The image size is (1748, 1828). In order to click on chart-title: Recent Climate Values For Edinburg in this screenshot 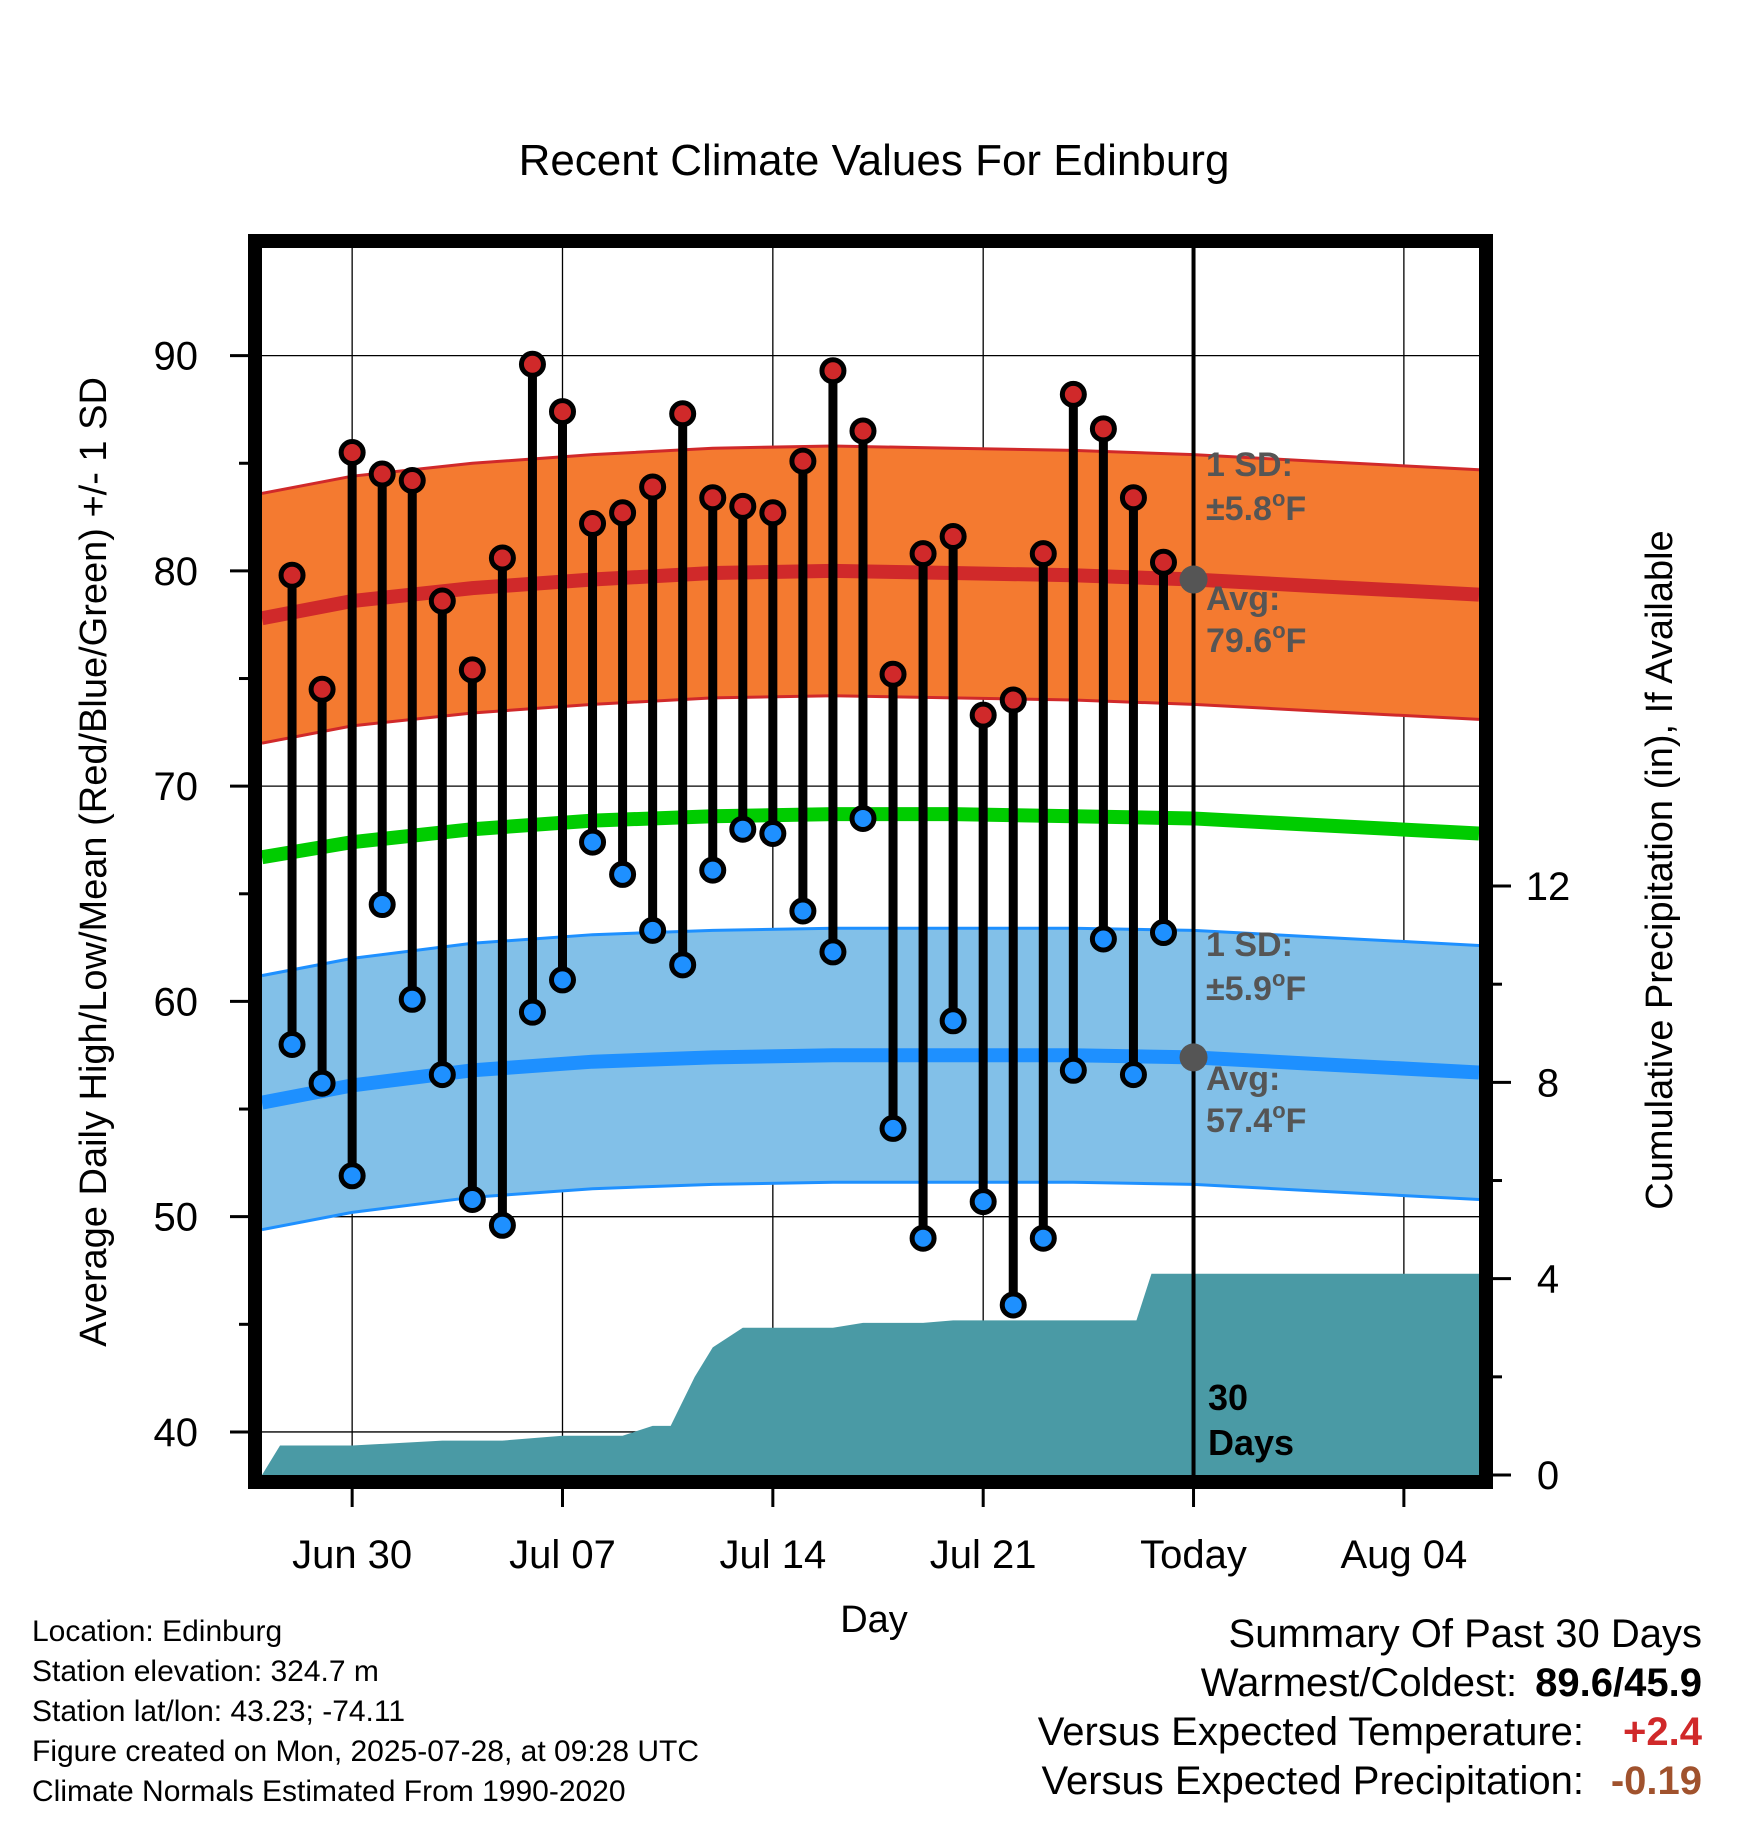, I will do `click(874, 160)`.